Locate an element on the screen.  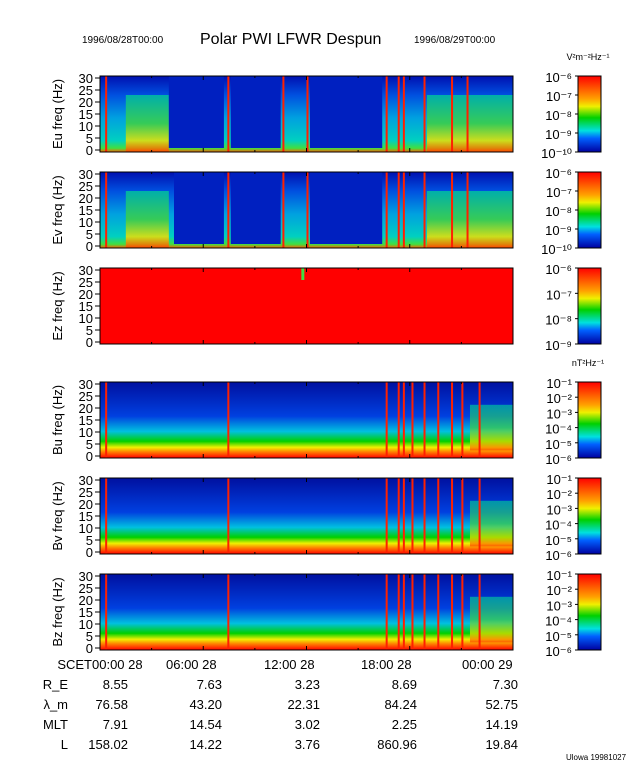
ephemeris-value: 14.22 is located at coordinates (205, 744).